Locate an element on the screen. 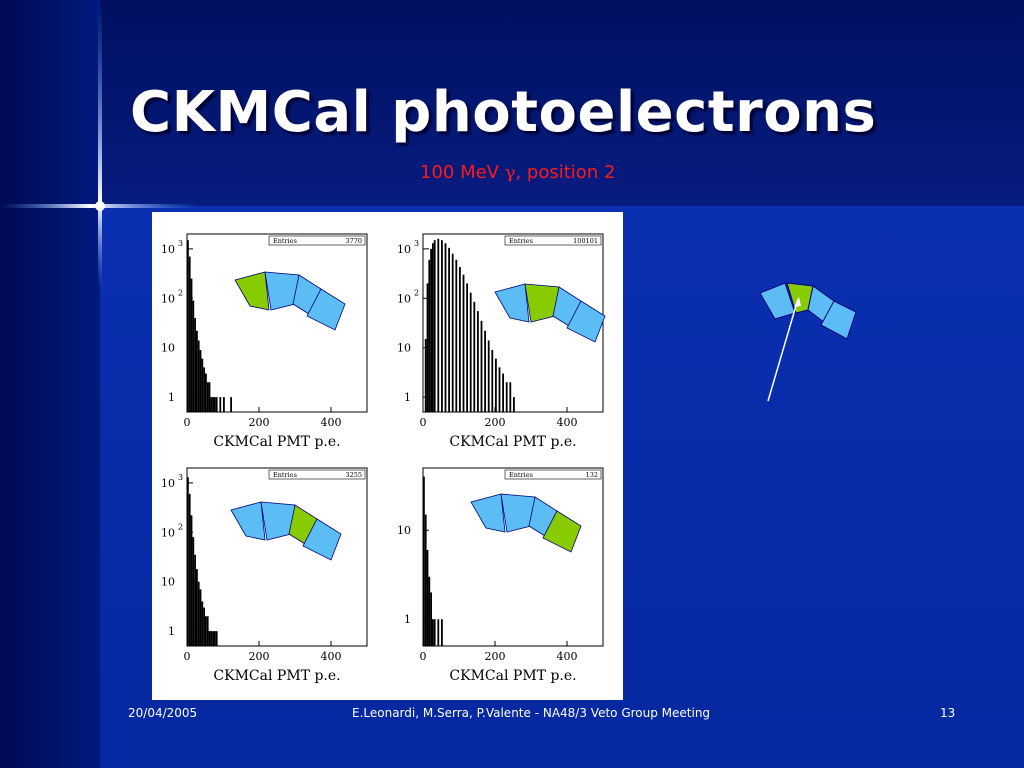 The width and height of the screenshot is (1024, 768). incidence-arrow-line is located at coordinates (783, 350).